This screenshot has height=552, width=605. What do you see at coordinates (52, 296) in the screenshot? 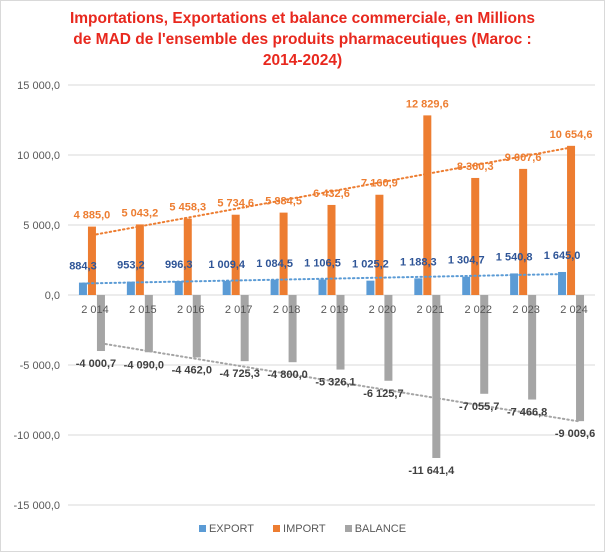
I see `y-tick-label: 0,0` at bounding box center [52, 296].